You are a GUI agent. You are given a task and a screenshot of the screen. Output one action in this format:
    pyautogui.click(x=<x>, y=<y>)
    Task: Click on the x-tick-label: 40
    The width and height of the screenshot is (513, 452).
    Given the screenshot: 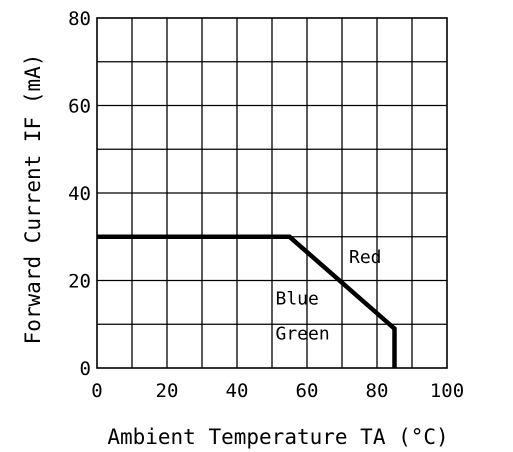 What is the action you would take?
    pyautogui.click(x=237, y=391)
    